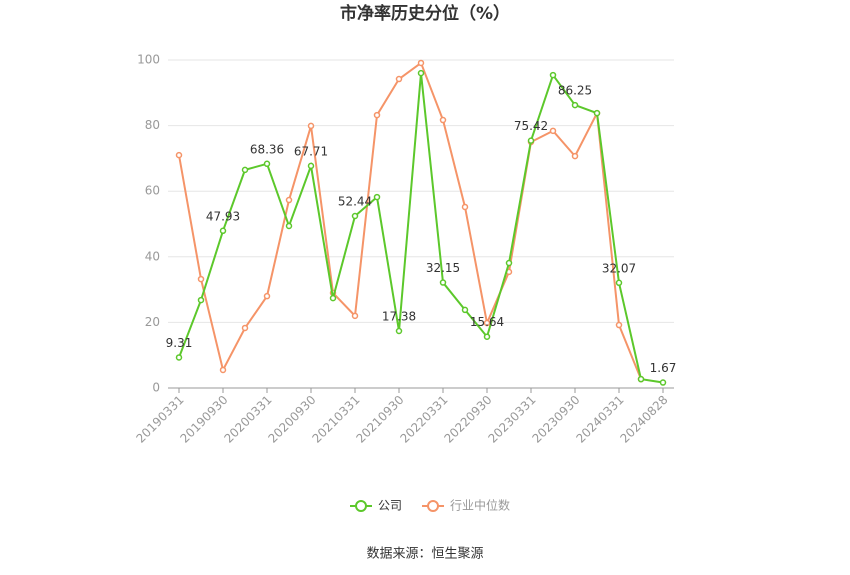  Describe the element at coordinates (663, 368) in the screenshot. I see `data-label: 1.67` at that location.